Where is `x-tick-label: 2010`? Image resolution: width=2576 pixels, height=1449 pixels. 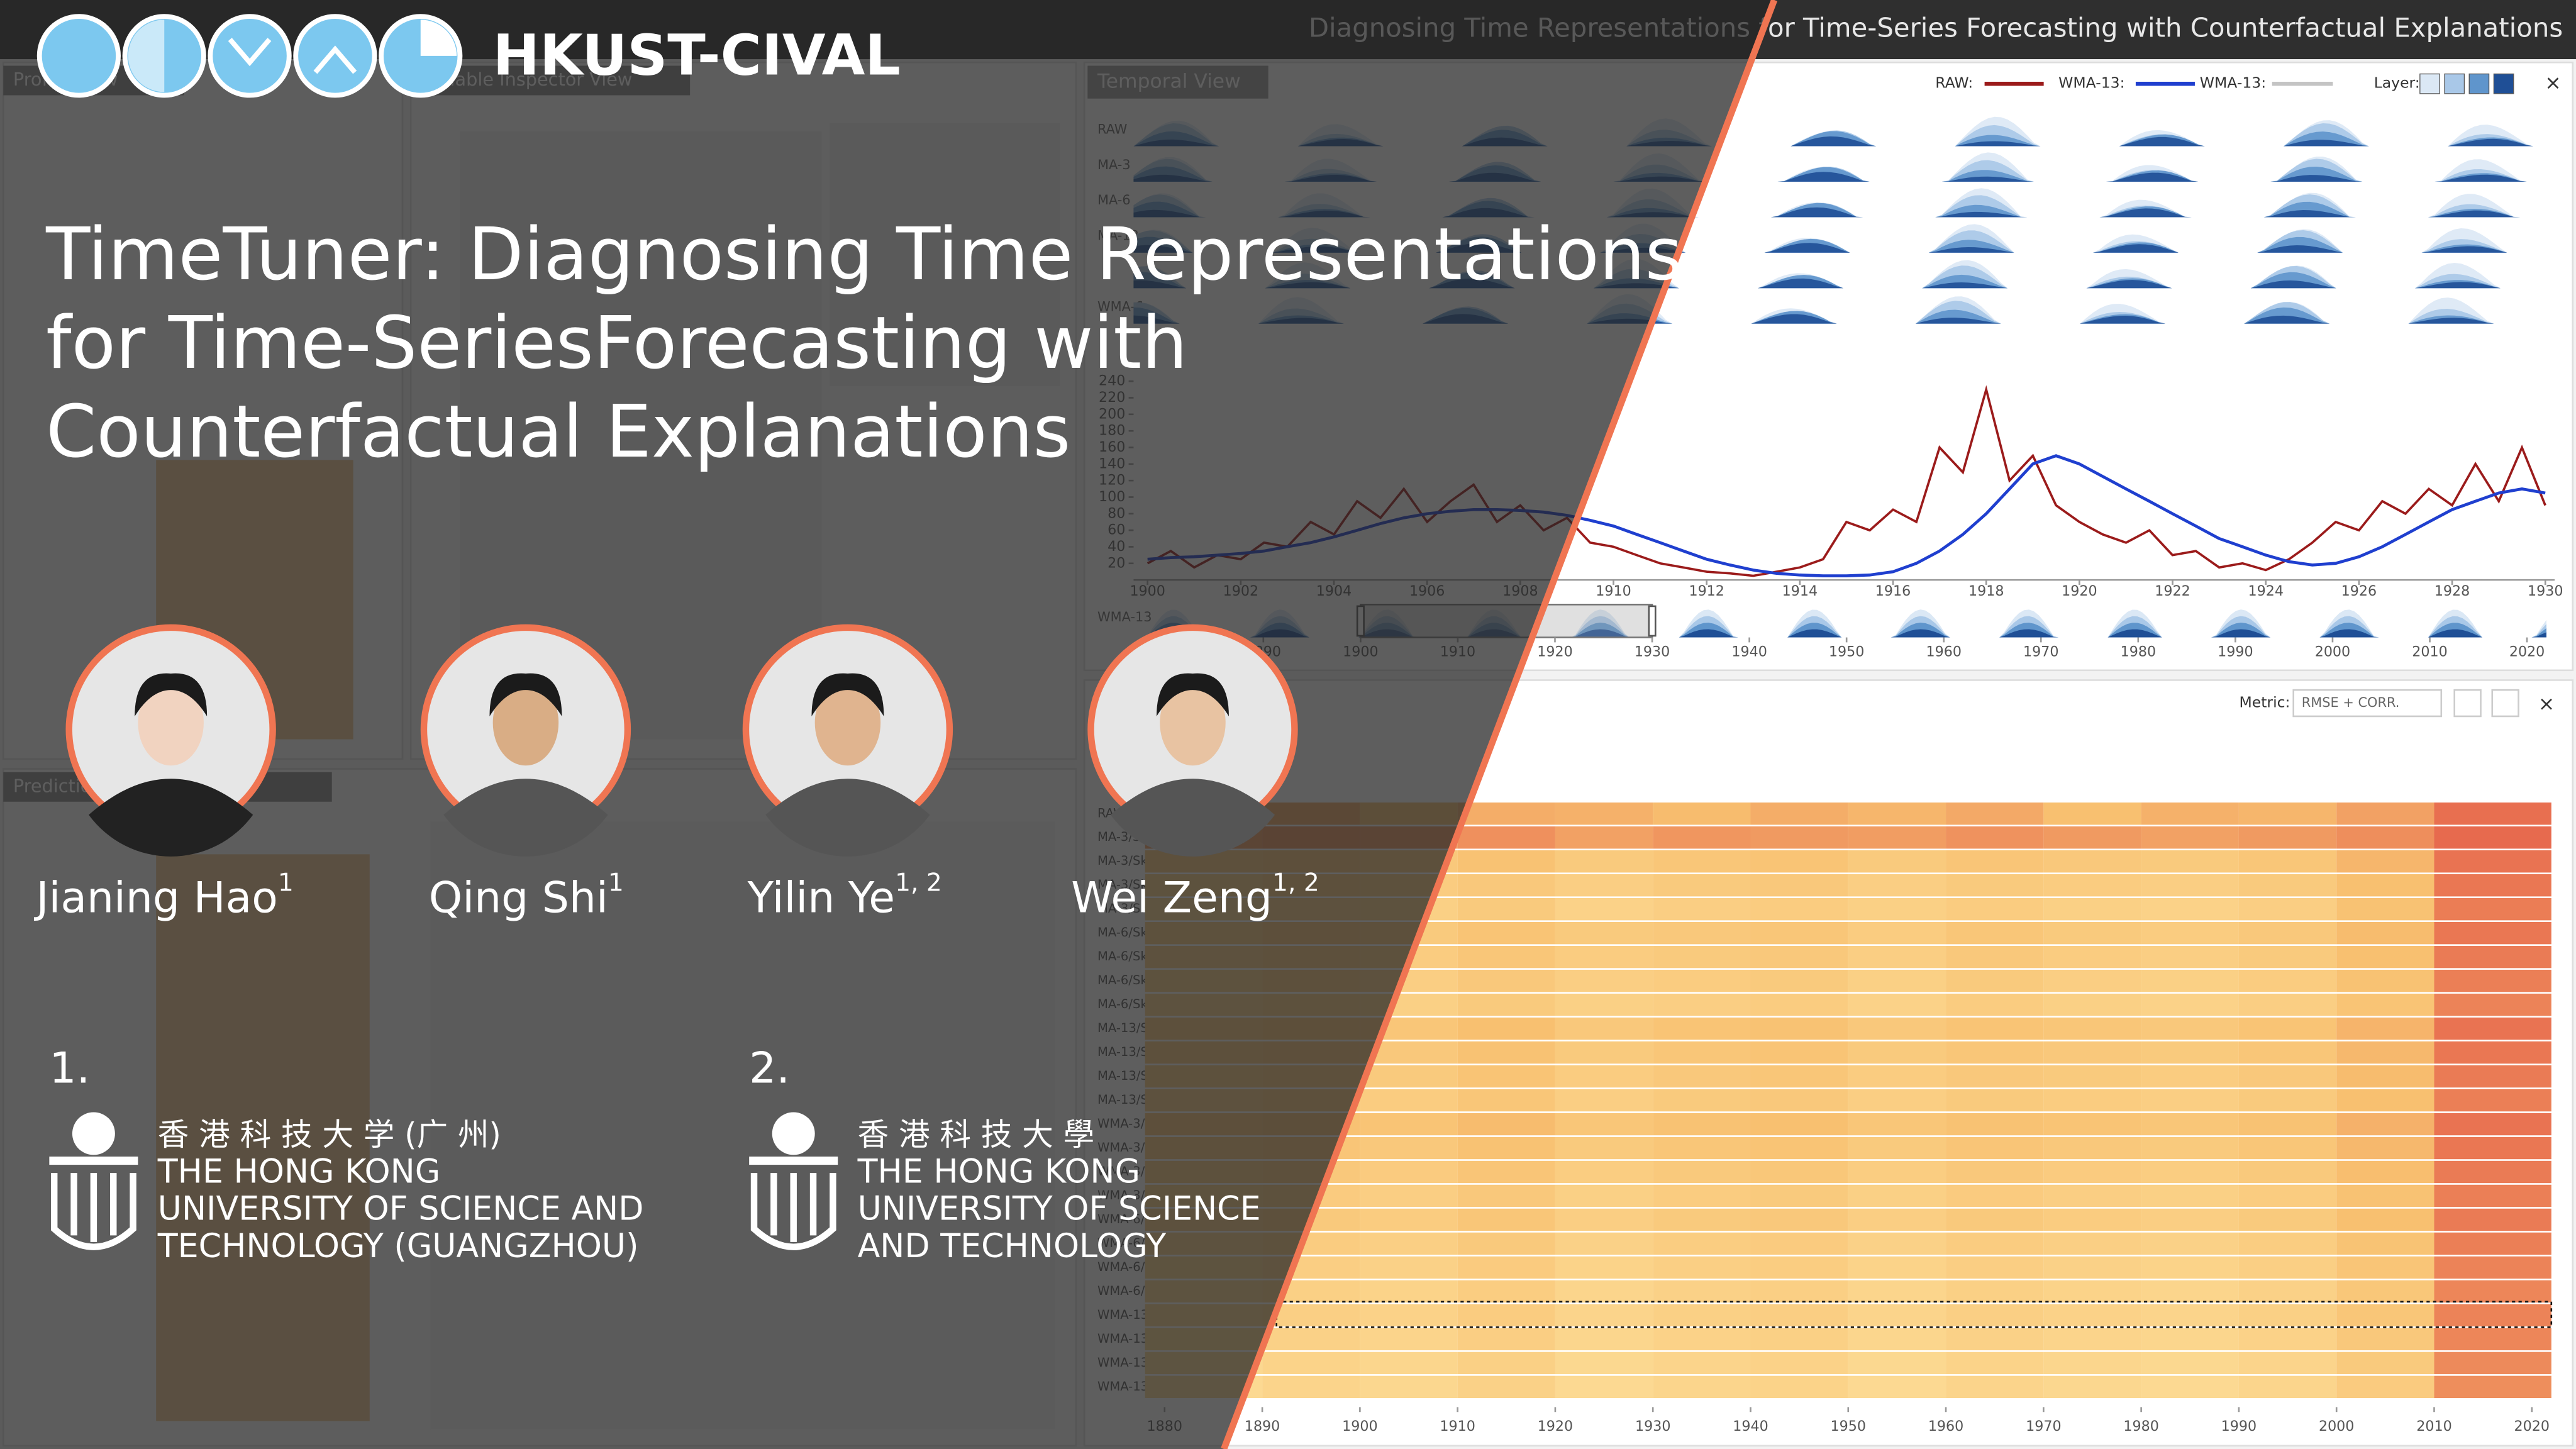 x-tick-label: 2010 is located at coordinates (2429, 652).